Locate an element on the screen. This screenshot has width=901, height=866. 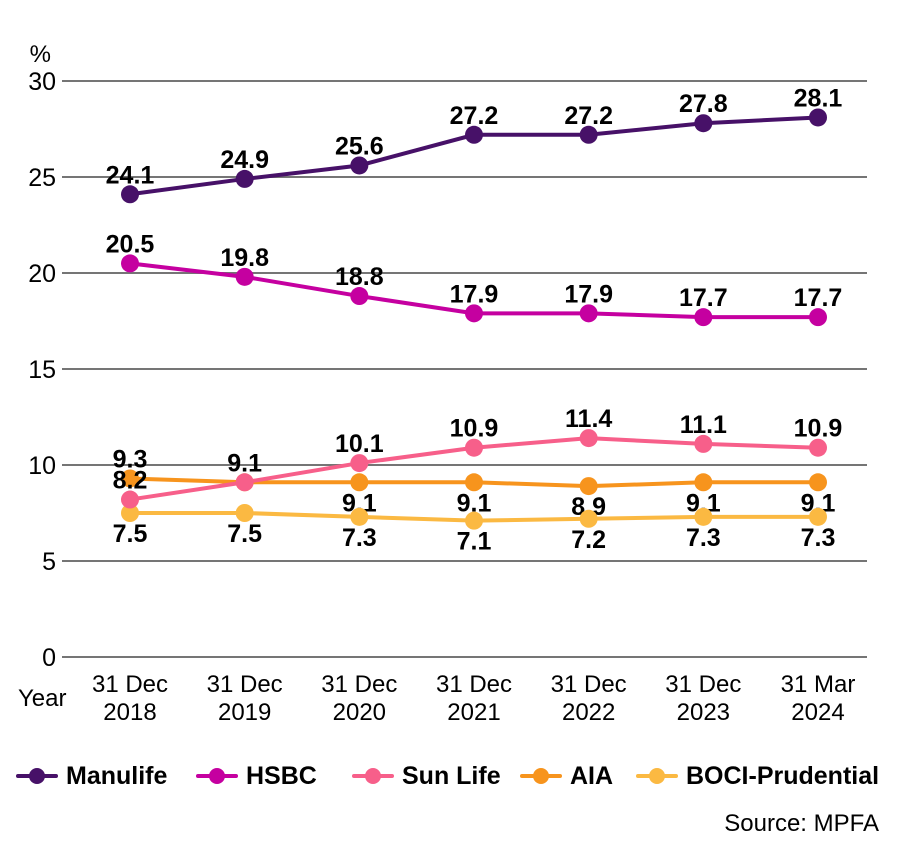
y-tick-label: 20 is located at coordinates (42, 274).